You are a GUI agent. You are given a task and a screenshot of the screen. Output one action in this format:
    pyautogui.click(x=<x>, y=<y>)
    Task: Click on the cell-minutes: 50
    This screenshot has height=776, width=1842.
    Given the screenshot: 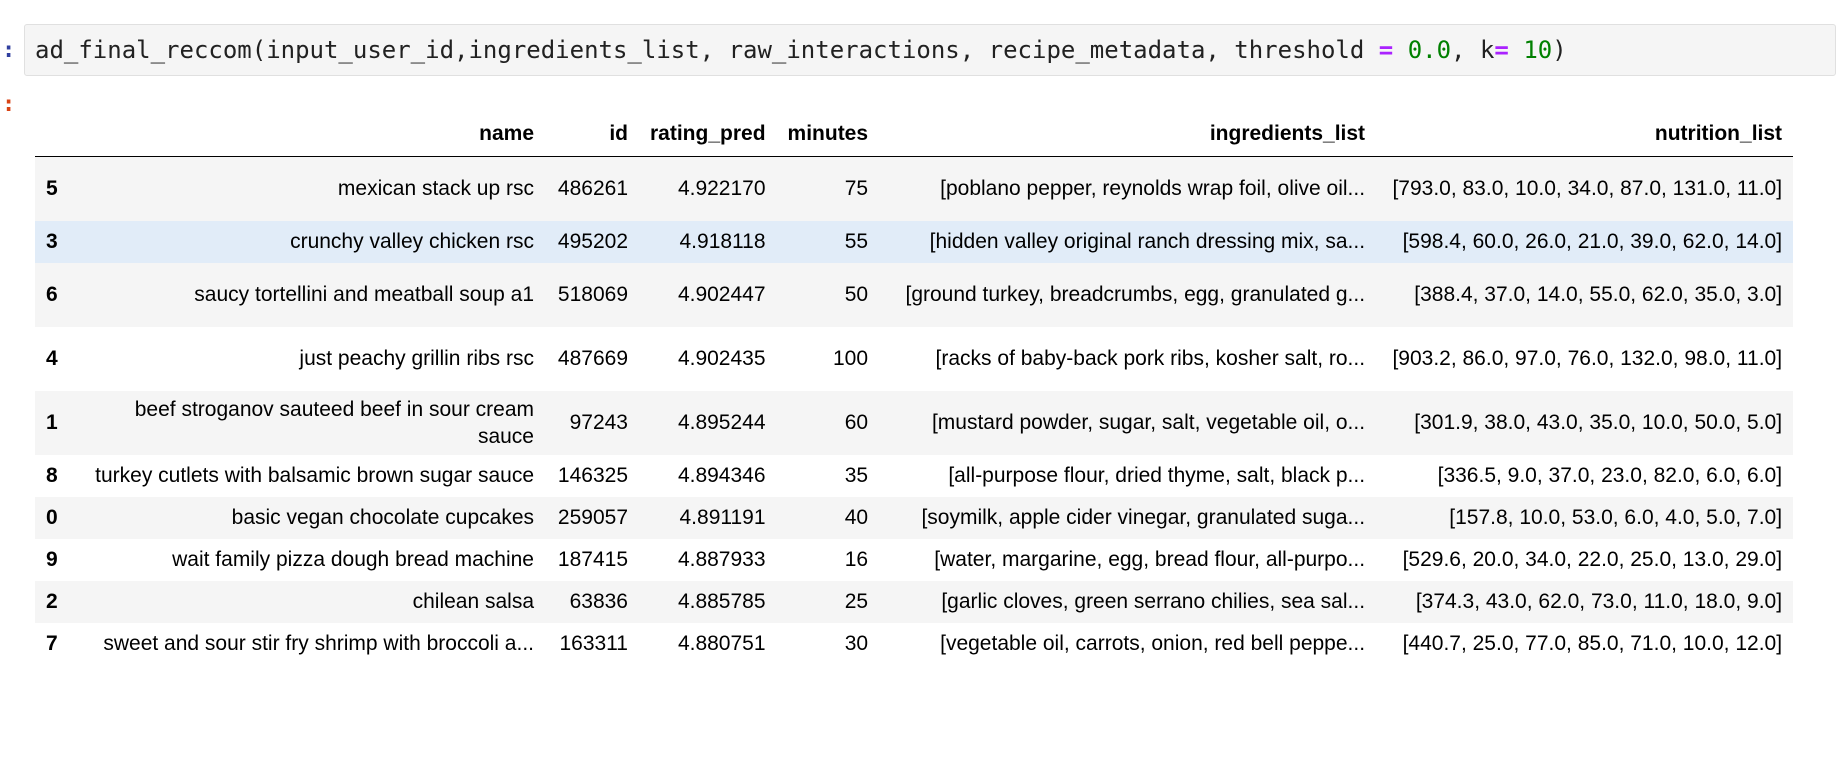 What is the action you would take?
    pyautogui.click(x=856, y=294)
    